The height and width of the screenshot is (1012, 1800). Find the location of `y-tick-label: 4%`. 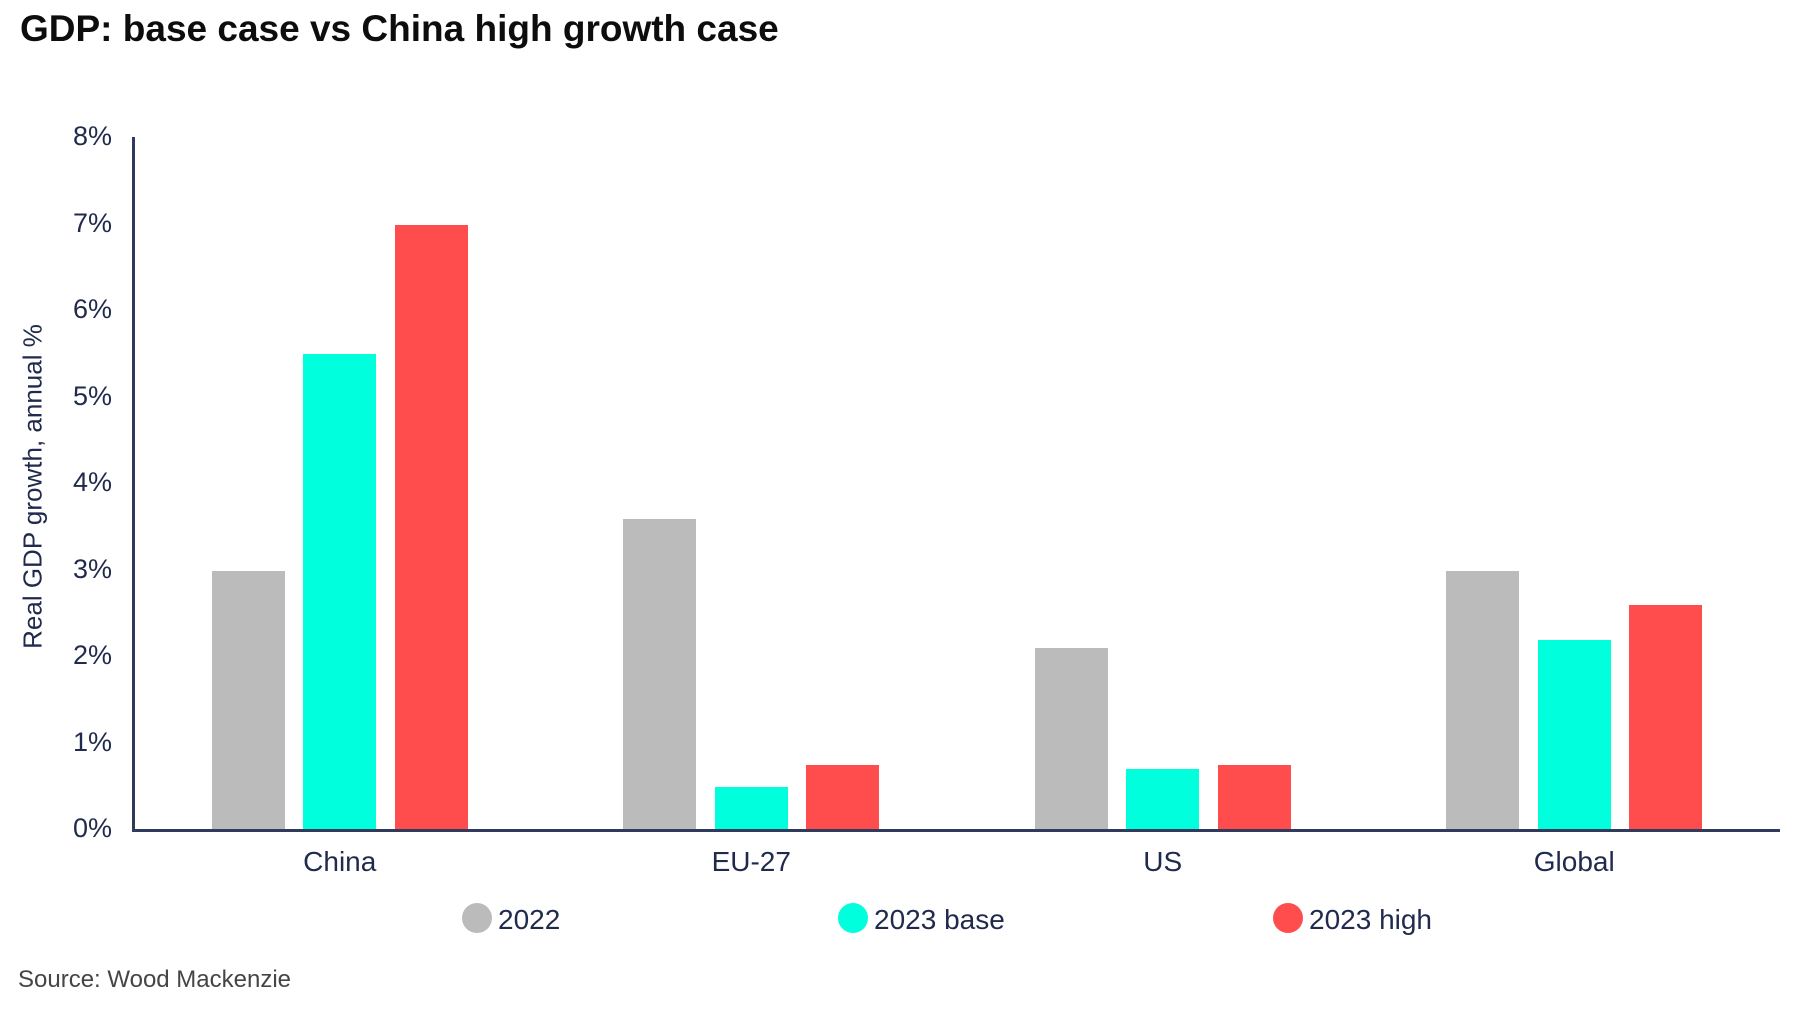

y-tick-label: 4% is located at coordinates (92, 482).